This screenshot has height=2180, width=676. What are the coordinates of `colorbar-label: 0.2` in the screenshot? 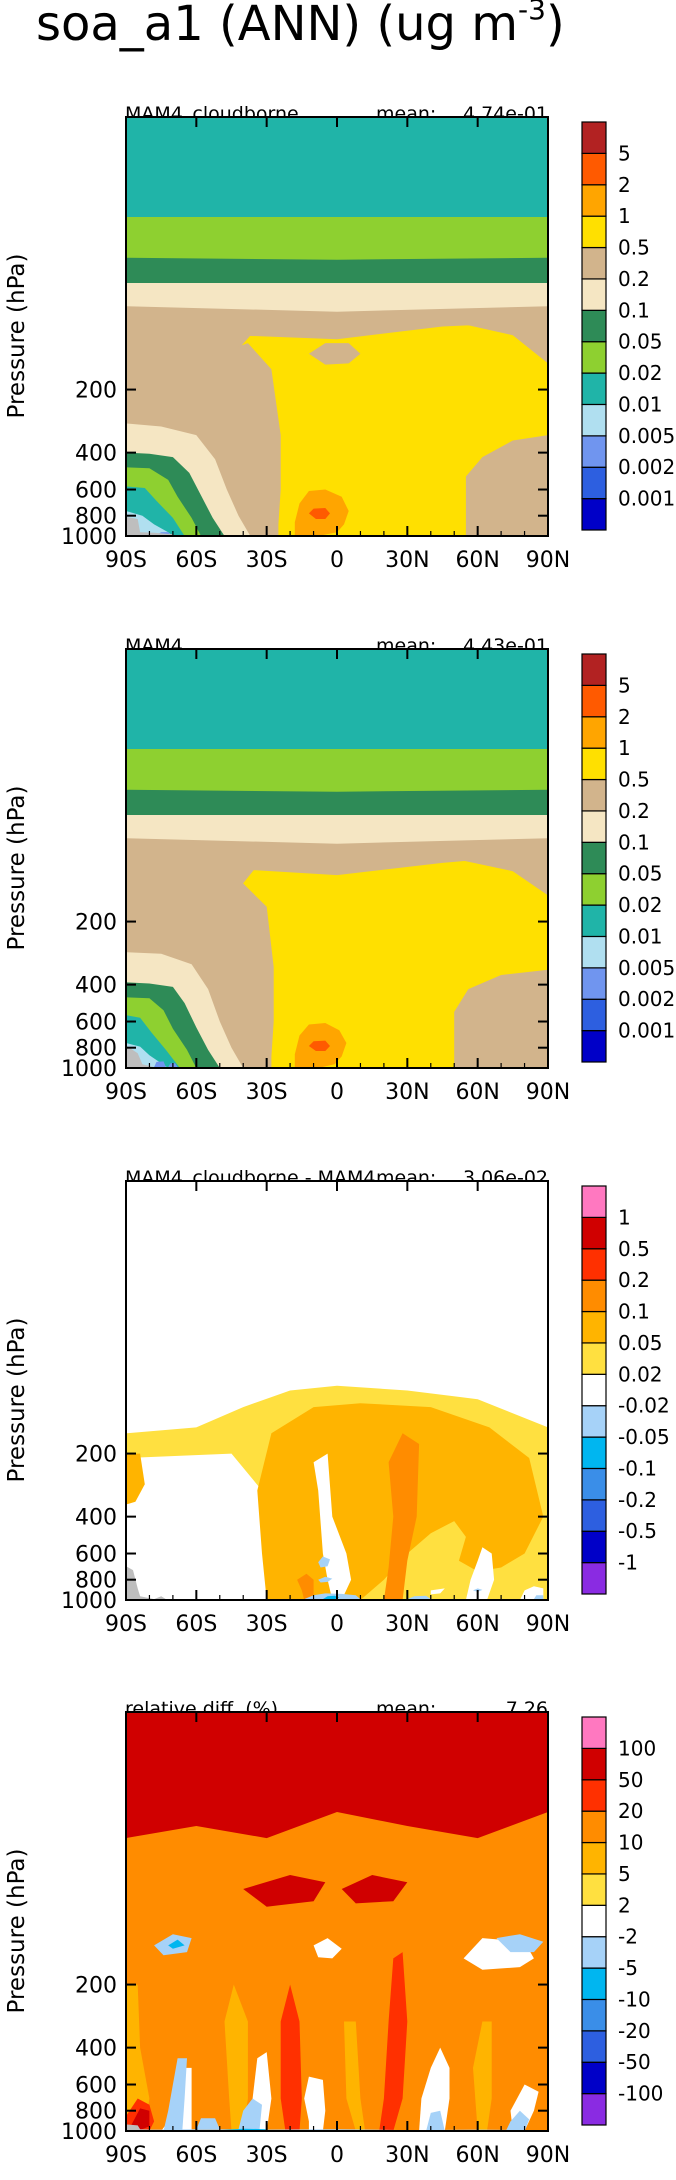 It's located at (634, 1280).